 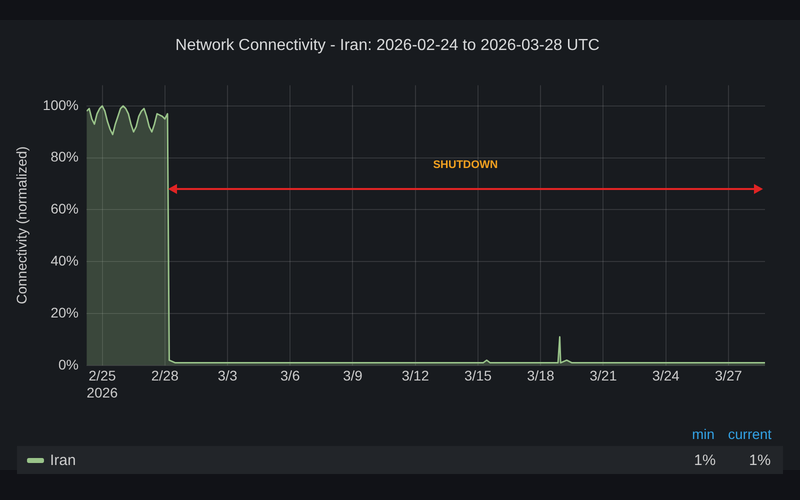 What do you see at coordinates (228, 376) in the screenshot?
I see `x-tick-label: 3/3` at bounding box center [228, 376].